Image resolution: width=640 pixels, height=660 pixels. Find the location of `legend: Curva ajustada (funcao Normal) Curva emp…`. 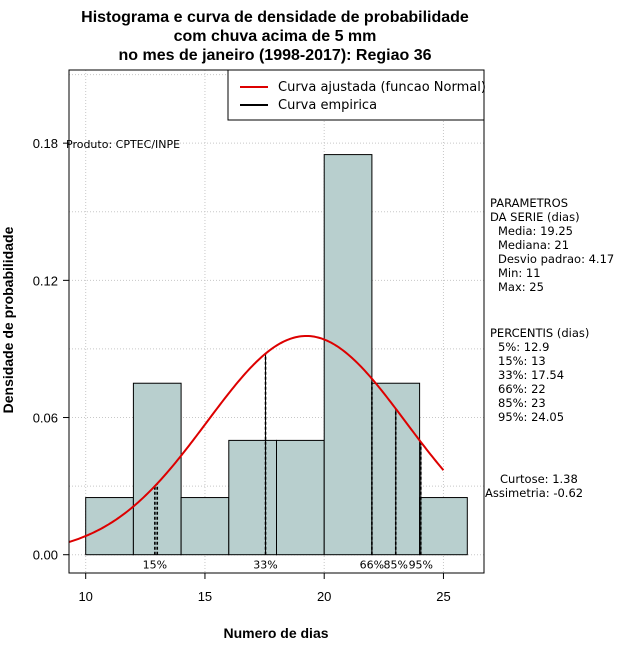

legend: Curva ajustada (funcao Normal) Curva emp… is located at coordinates (356, 95).